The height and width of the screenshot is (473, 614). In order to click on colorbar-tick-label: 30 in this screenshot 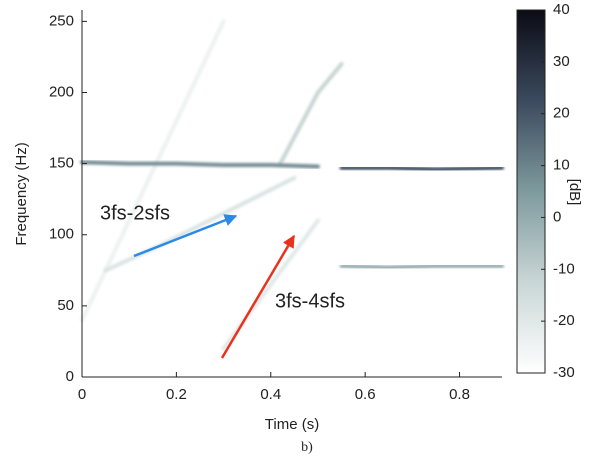, I will do `click(561, 61)`.